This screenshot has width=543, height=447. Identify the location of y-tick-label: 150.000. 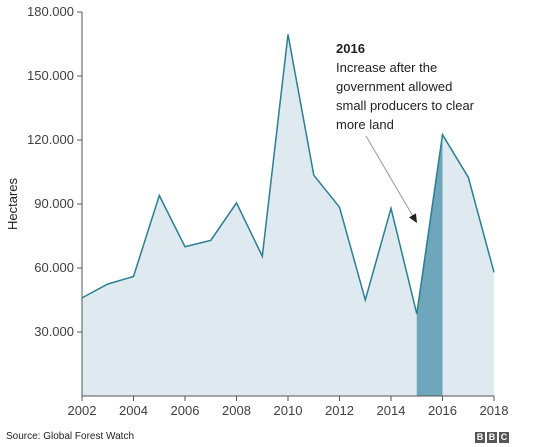
(50, 75).